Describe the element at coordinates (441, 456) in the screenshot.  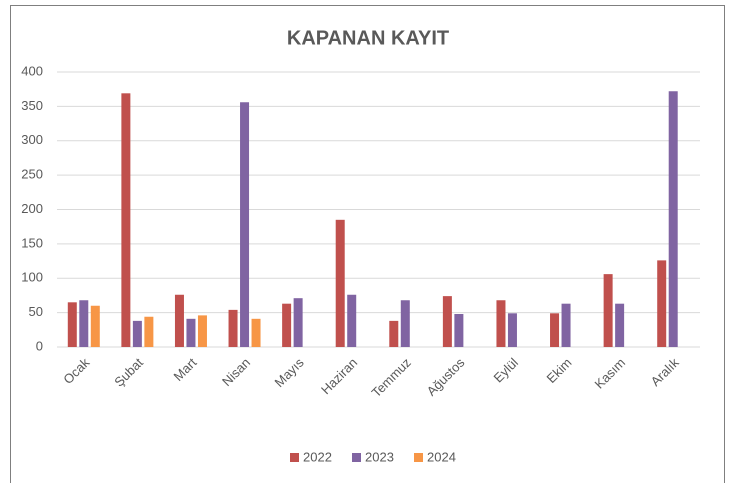
I see `legend-label: 2024` at that location.